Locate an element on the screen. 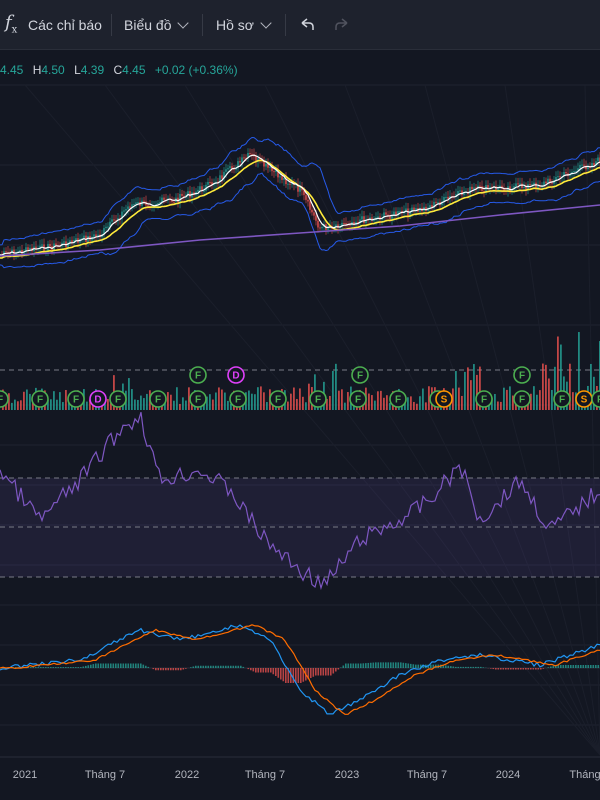  undo-icon is located at coordinates (307, 25).